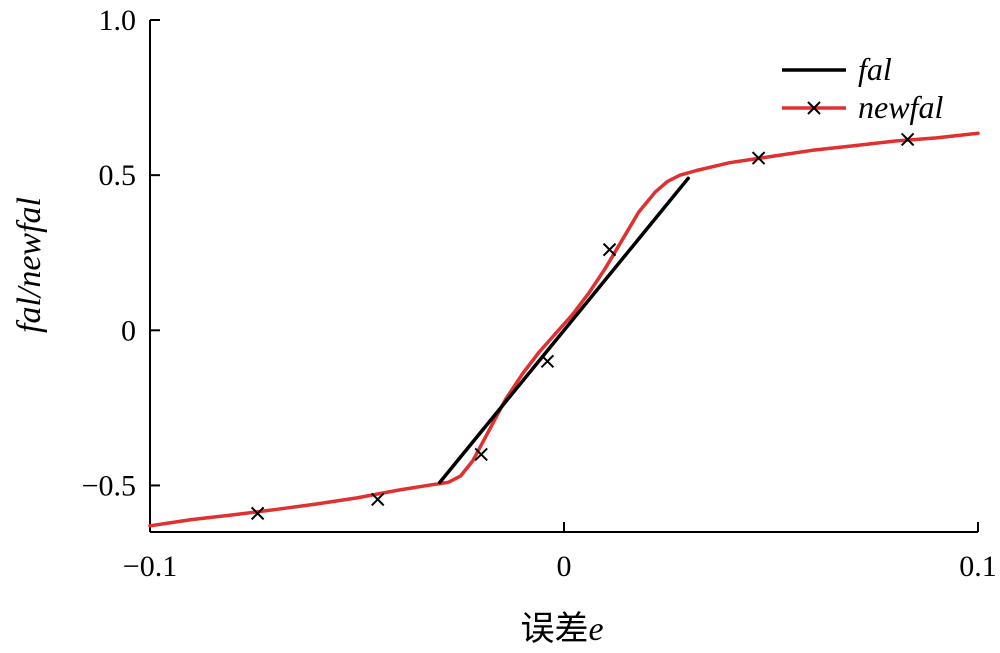  What do you see at coordinates (128, 330) in the screenshot?
I see `y-tick-label: 0` at bounding box center [128, 330].